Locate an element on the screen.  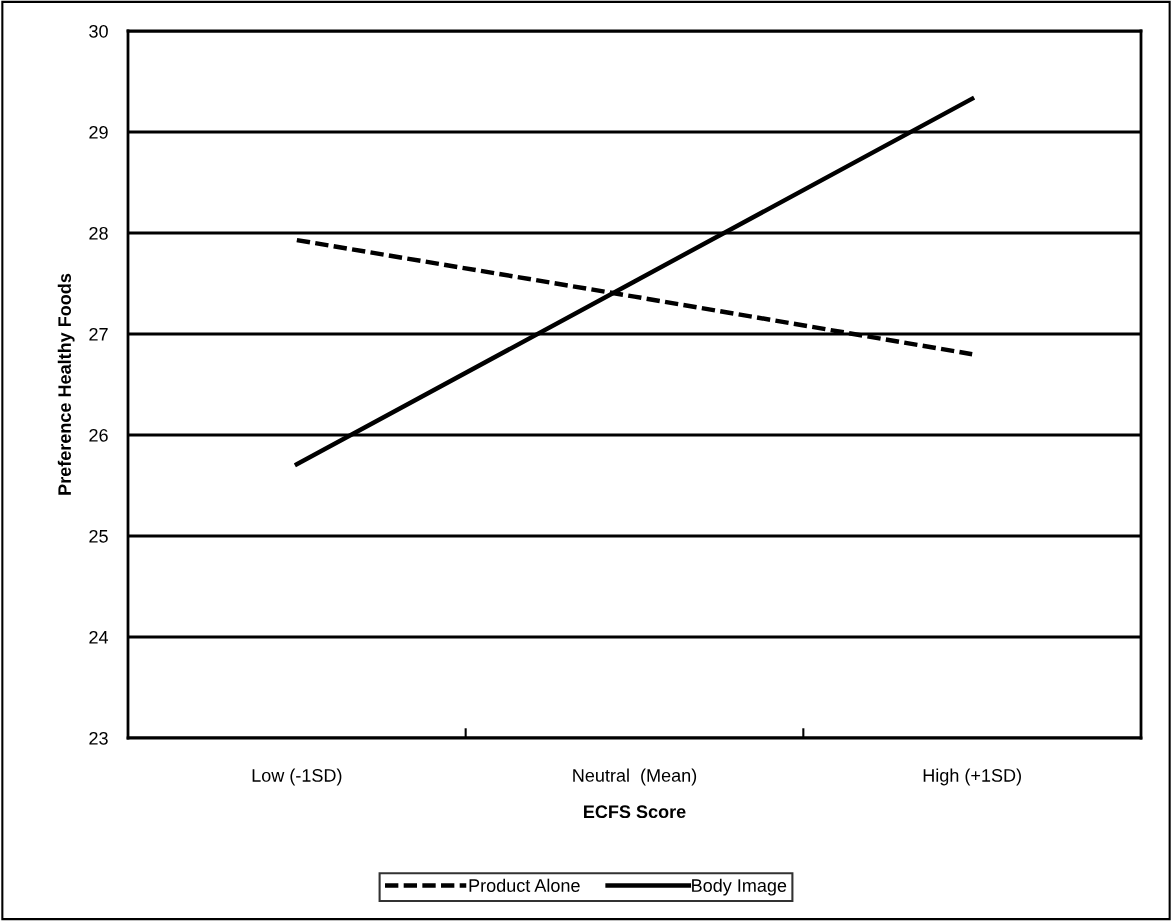
y-tick-label: 28 is located at coordinates (98, 233).